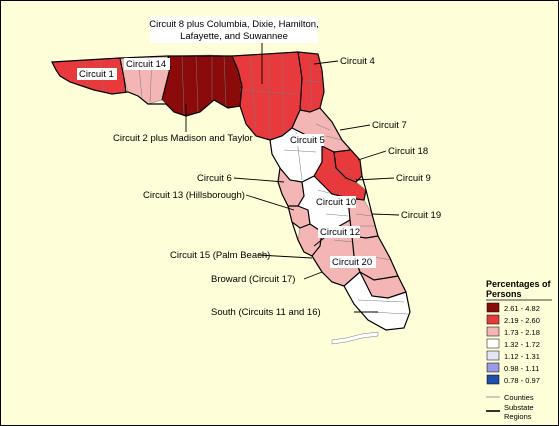 This screenshot has height=426, width=559. What do you see at coordinates (519, 397) in the screenshot?
I see `legend-counties-label: Counties` at bounding box center [519, 397].